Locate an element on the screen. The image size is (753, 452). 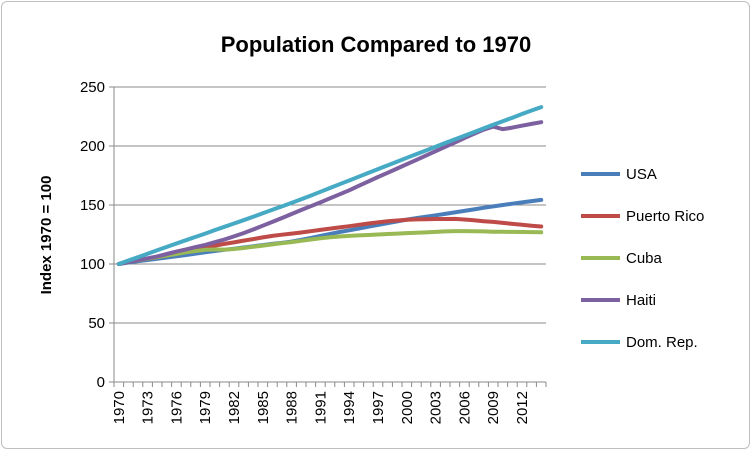
x-tick-label: 1988 is located at coordinates (292, 407).